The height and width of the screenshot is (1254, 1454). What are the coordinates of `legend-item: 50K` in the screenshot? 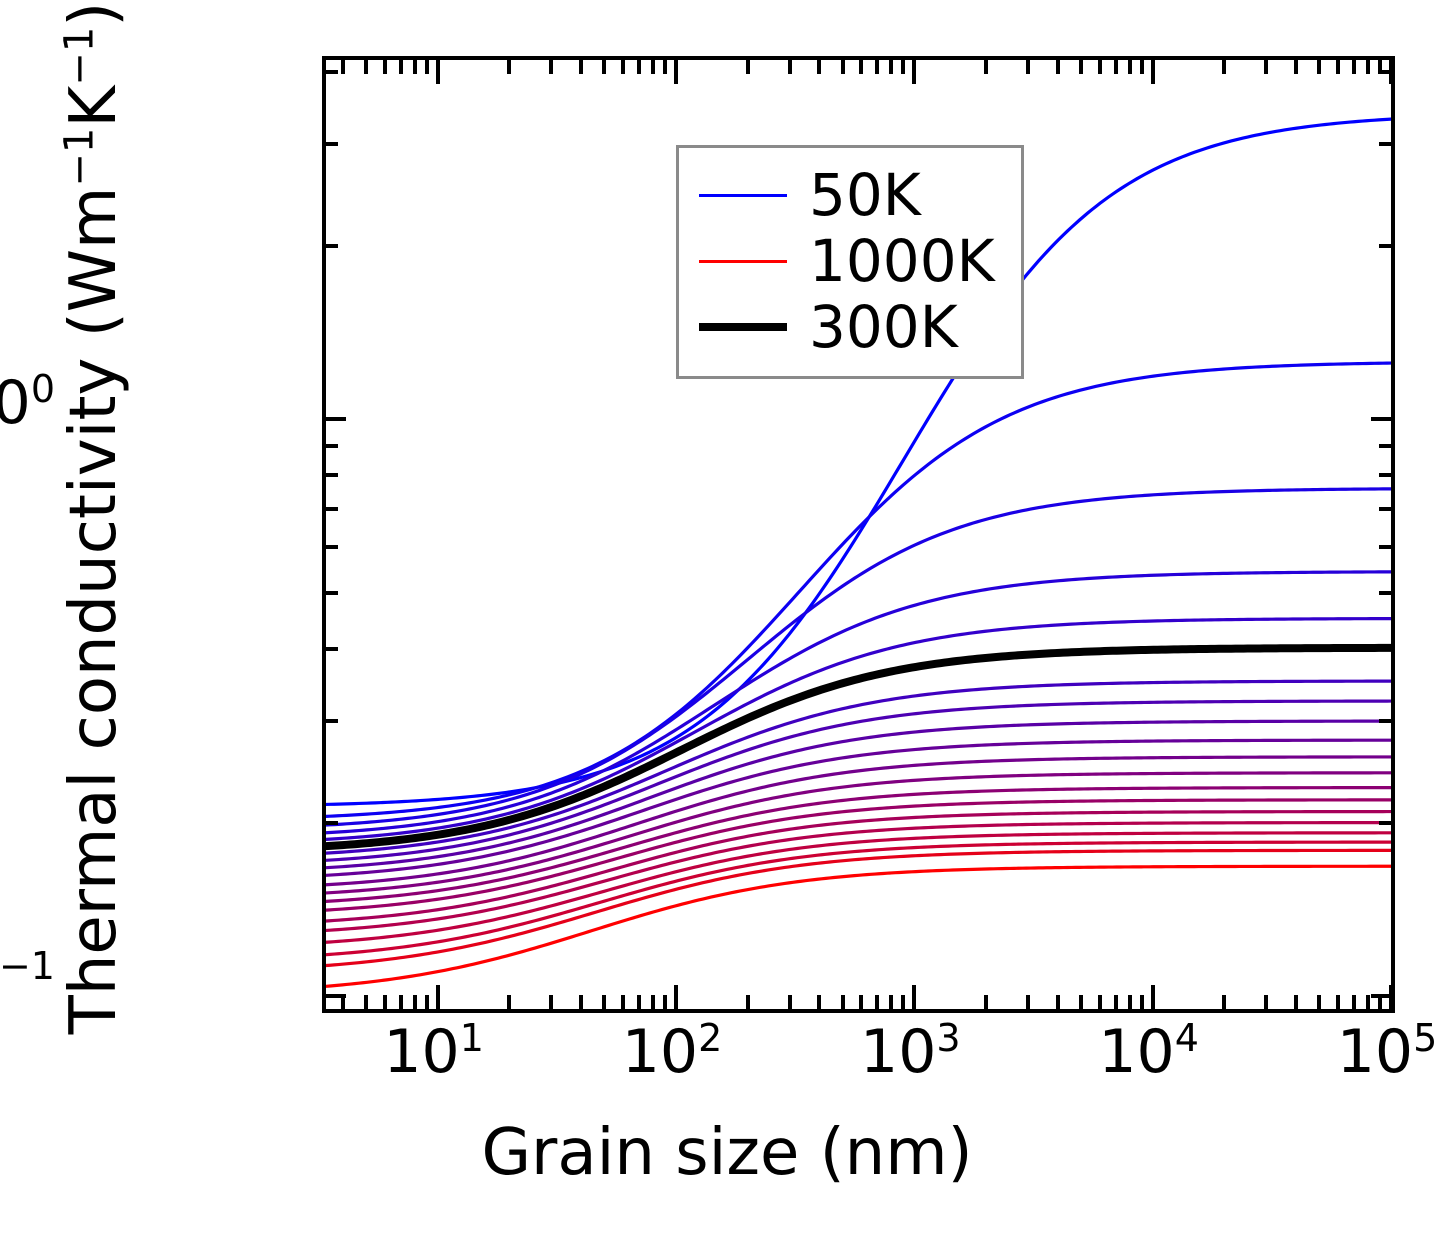 It's located at (847, 195).